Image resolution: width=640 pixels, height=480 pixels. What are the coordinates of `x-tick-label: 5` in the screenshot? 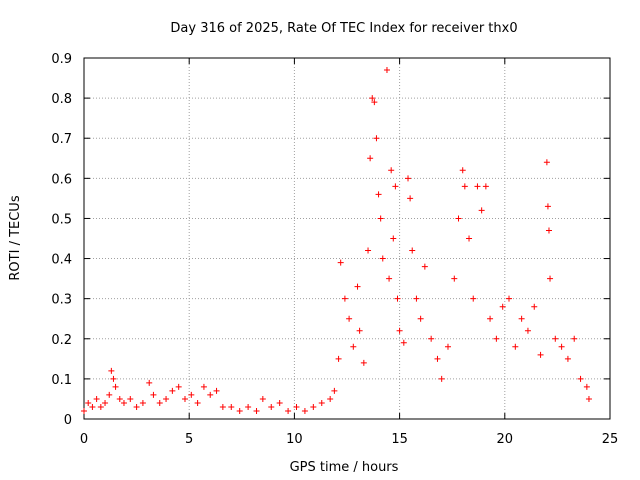 It's located at (189, 439).